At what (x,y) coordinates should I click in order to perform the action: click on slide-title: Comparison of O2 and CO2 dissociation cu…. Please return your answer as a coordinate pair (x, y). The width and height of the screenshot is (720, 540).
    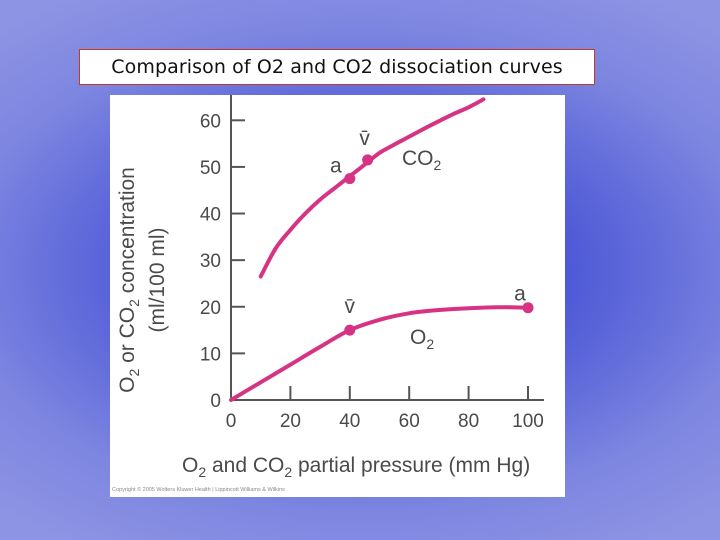
    Looking at the image, I should click on (337, 67).